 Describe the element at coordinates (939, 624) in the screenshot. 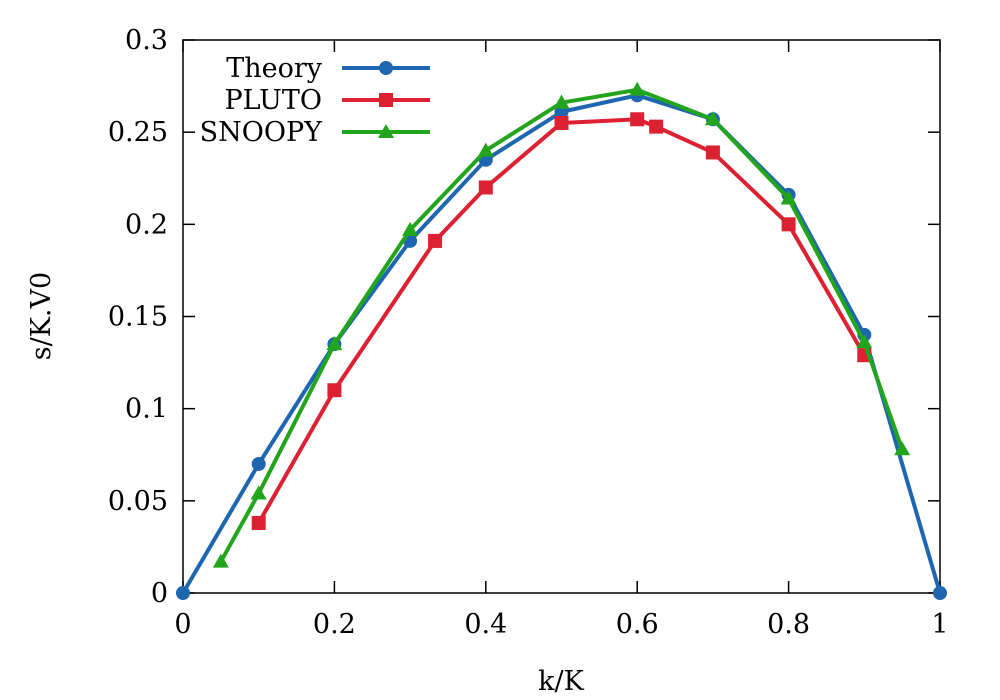

I see `x-tick-label: 1` at that location.